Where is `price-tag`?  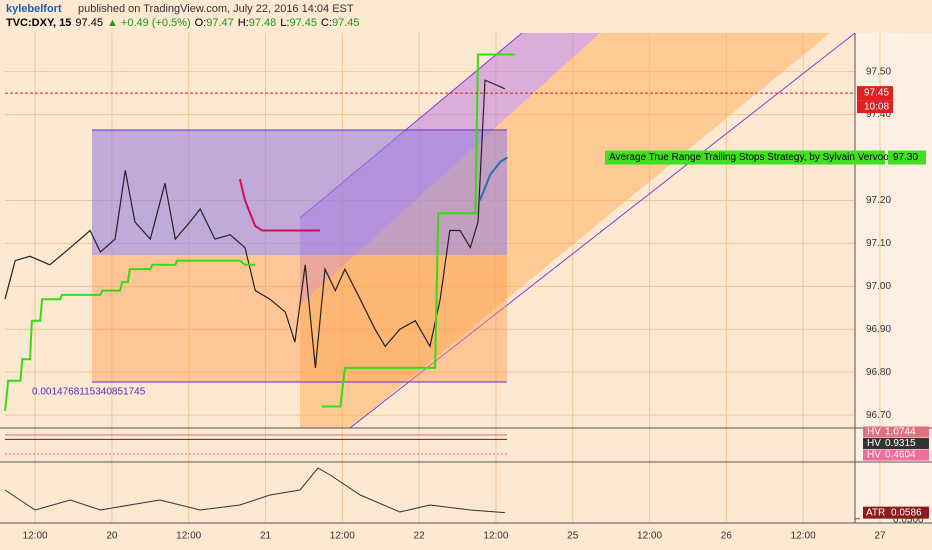
price-tag is located at coordinates (875, 93).